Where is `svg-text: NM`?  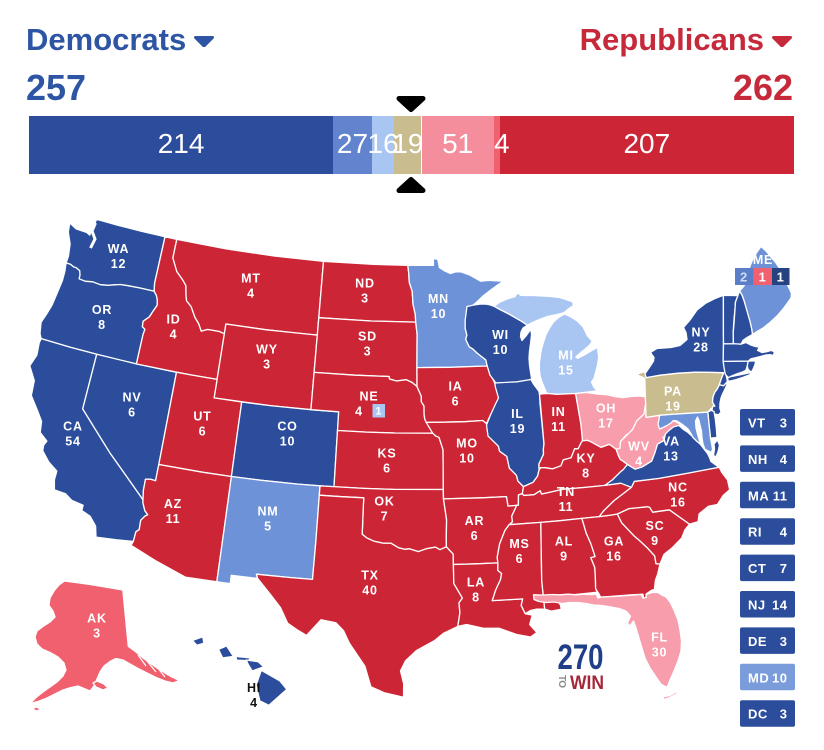
svg-text: NM is located at coordinates (267, 512).